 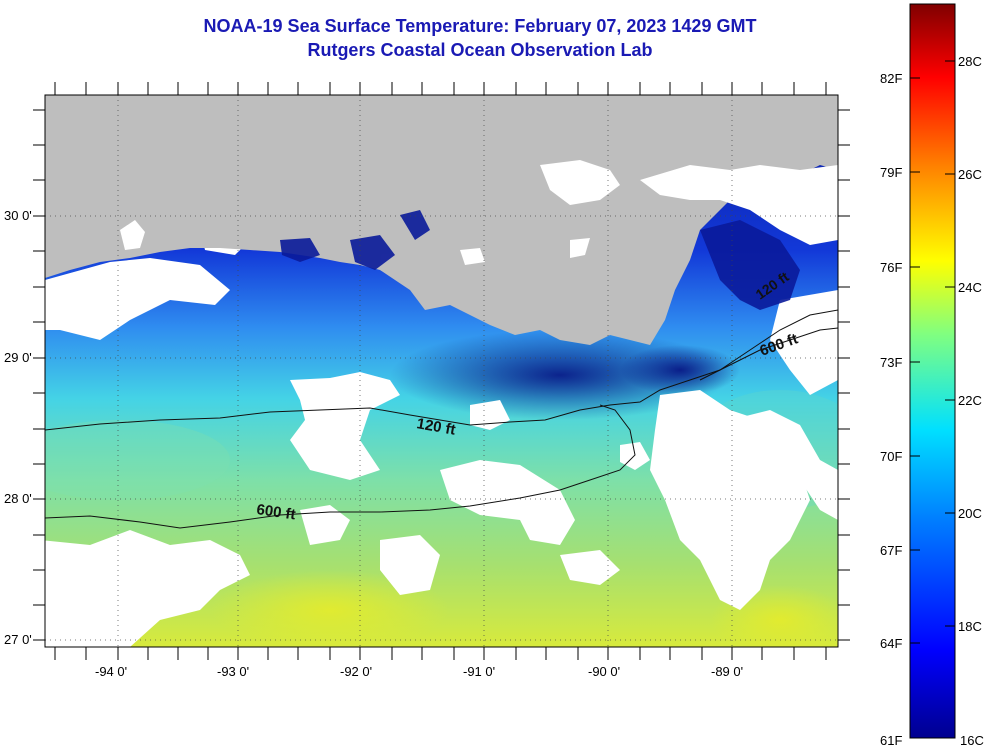 What do you see at coordinates (891, 78) in the screenshot?
I see `cb-label-82f: 82F` at bounding box center [891, 78].